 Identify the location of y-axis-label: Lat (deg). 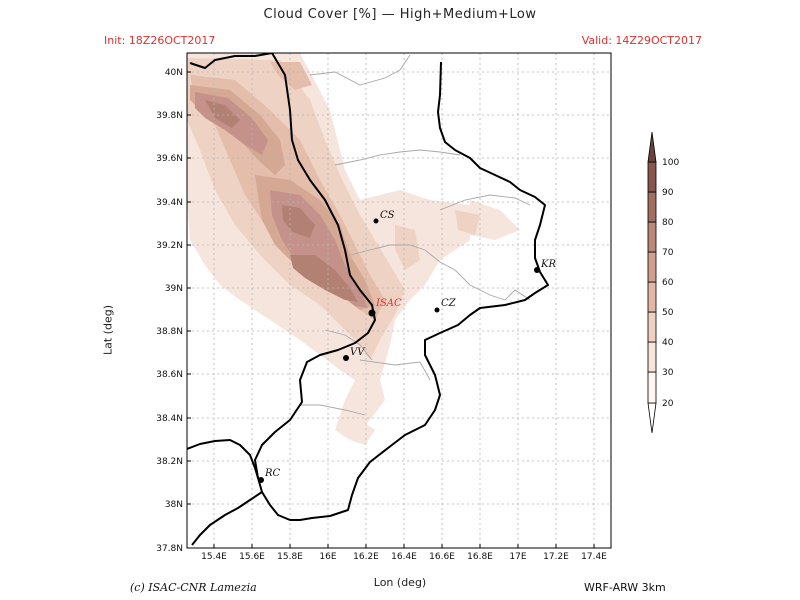
(108, 330).